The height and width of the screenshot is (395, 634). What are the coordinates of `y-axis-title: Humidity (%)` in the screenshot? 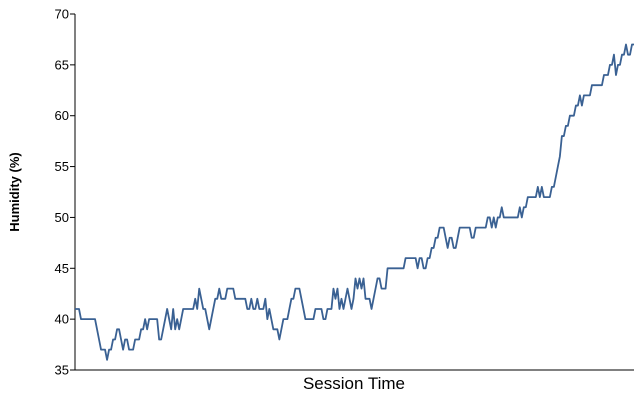 It's located at (14, 191).